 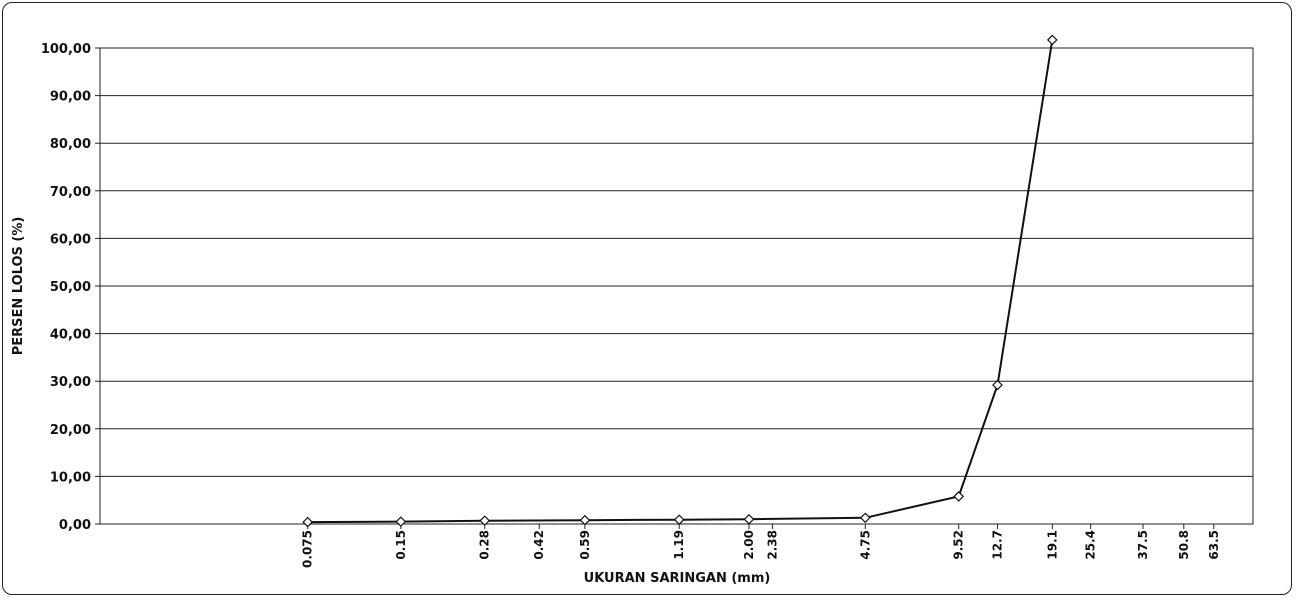 What do you see at coordinates (1143, 545) in the screenshot?
I see `x-tick-label: 37.5` at bounding box center [1143, 545].